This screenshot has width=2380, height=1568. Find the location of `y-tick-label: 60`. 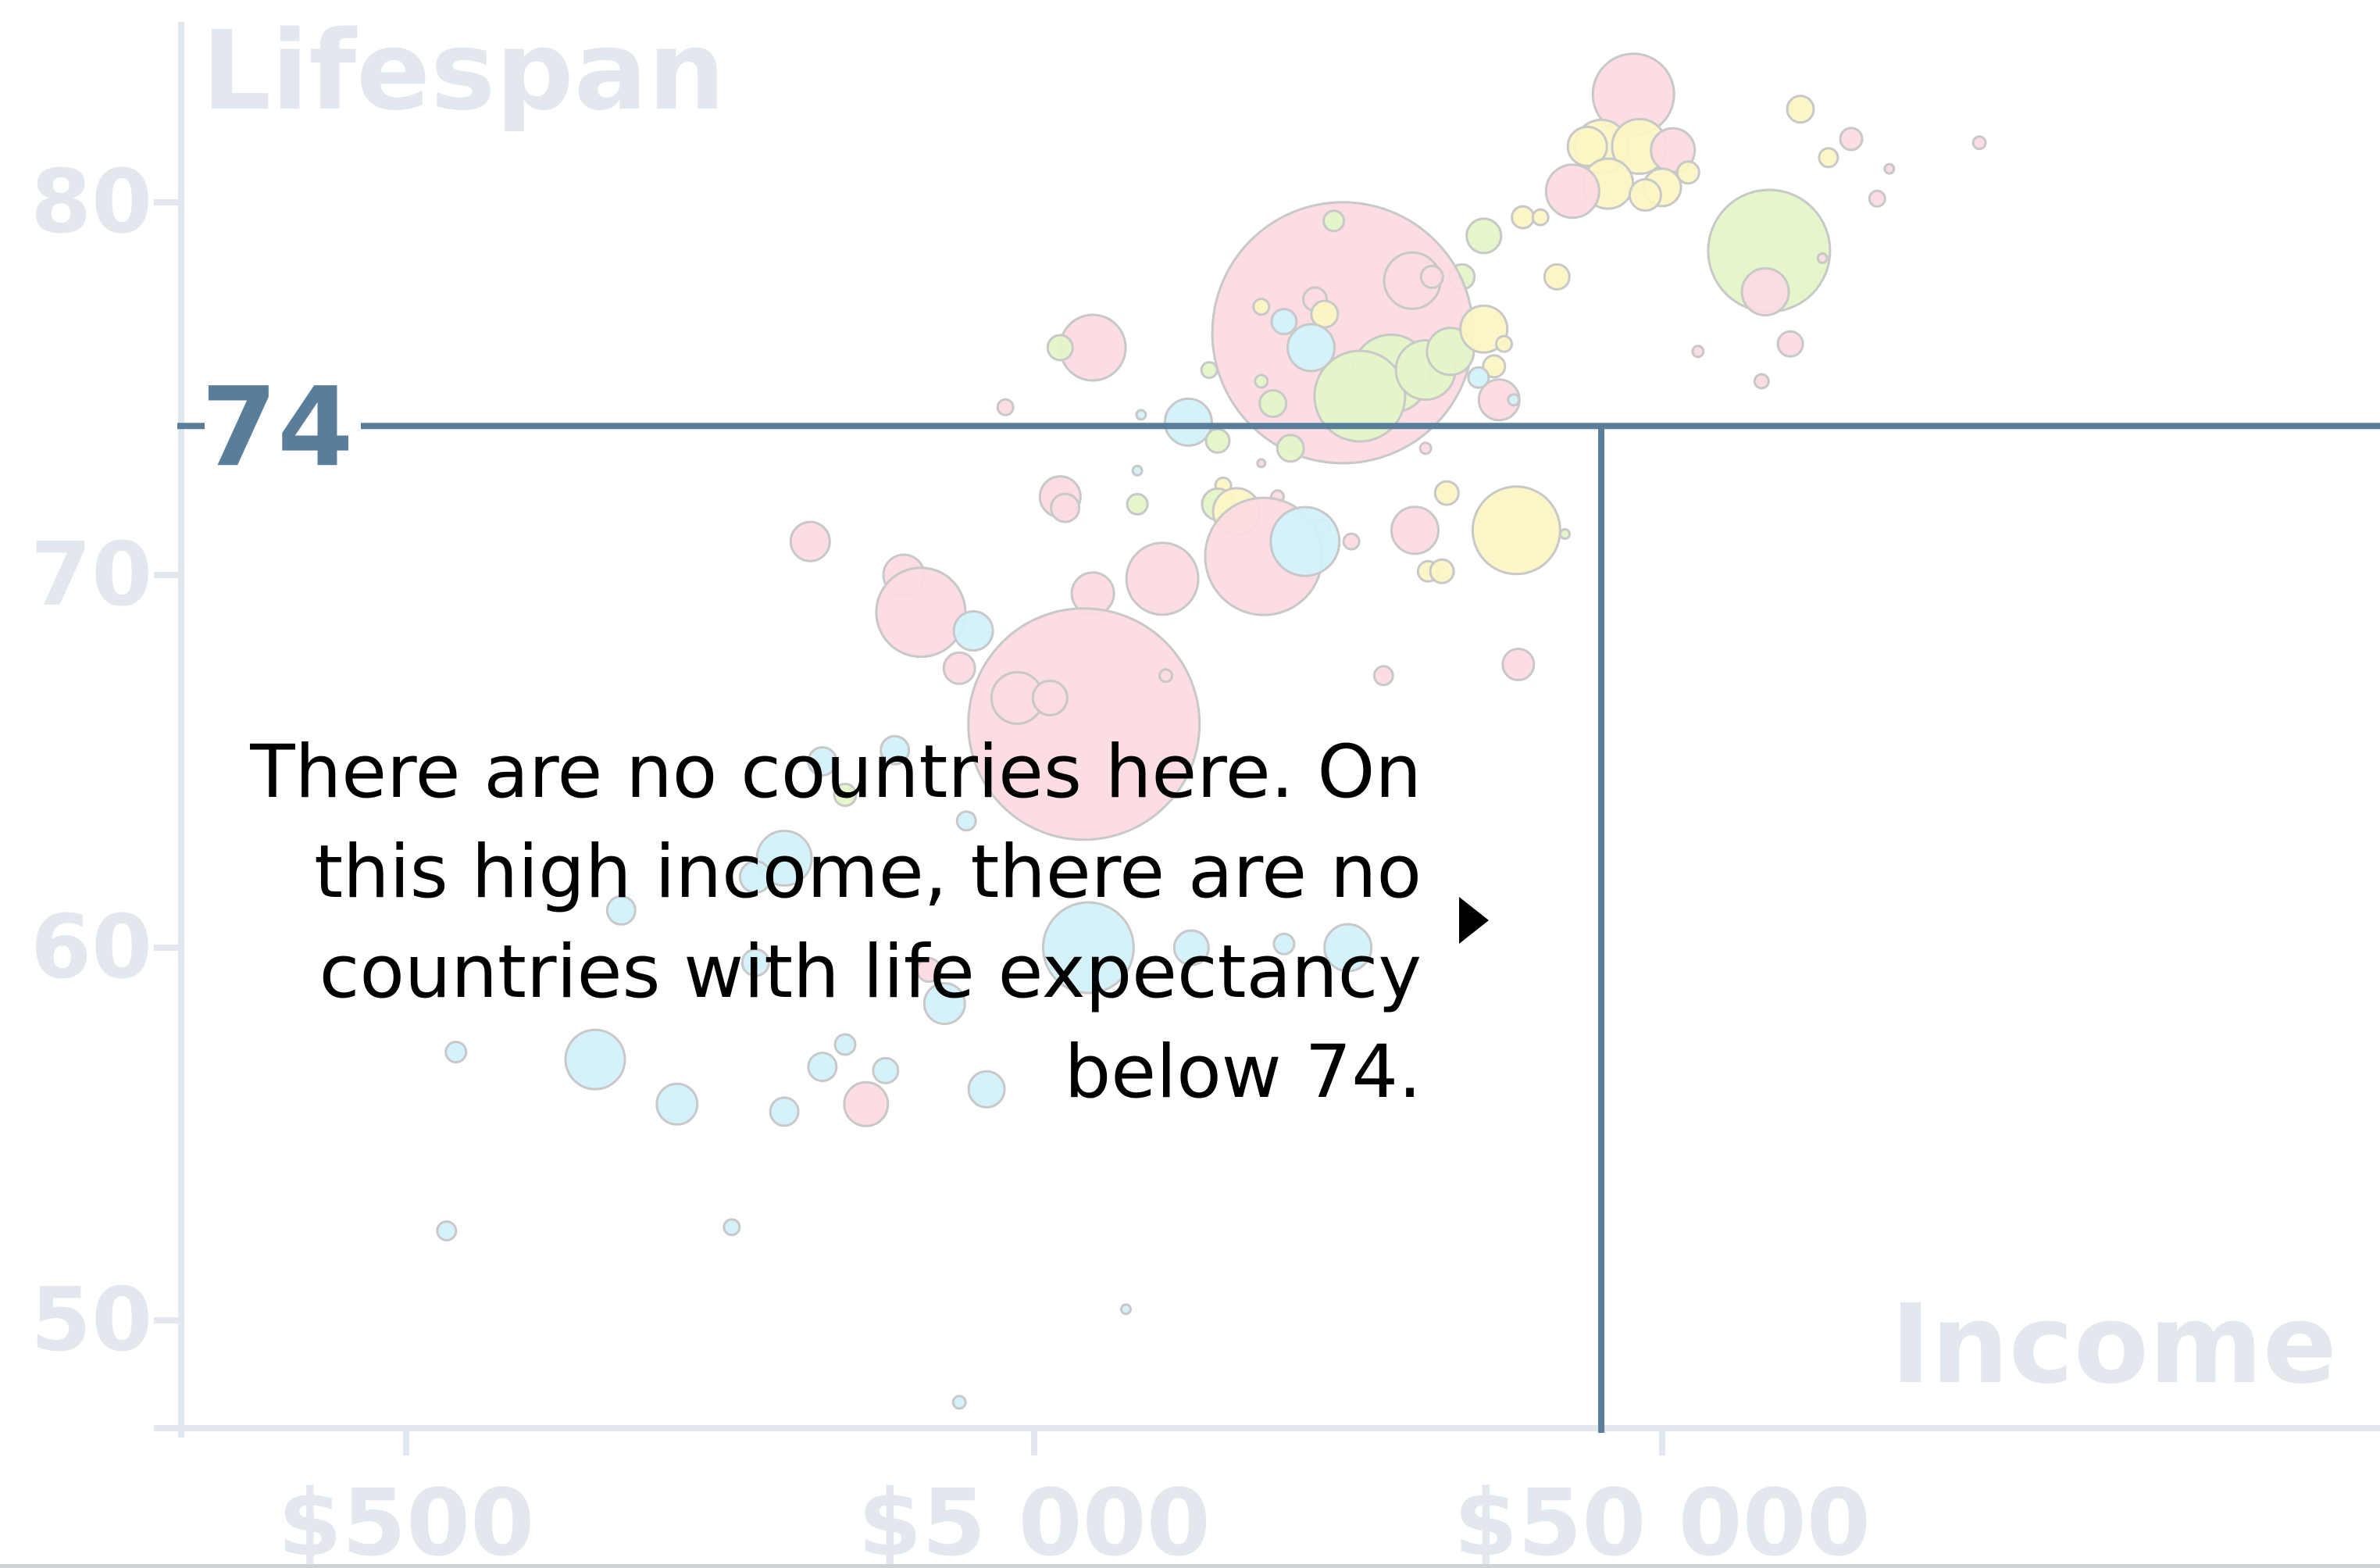

y-tick-label: 60 is located at coordinates (91, 947).